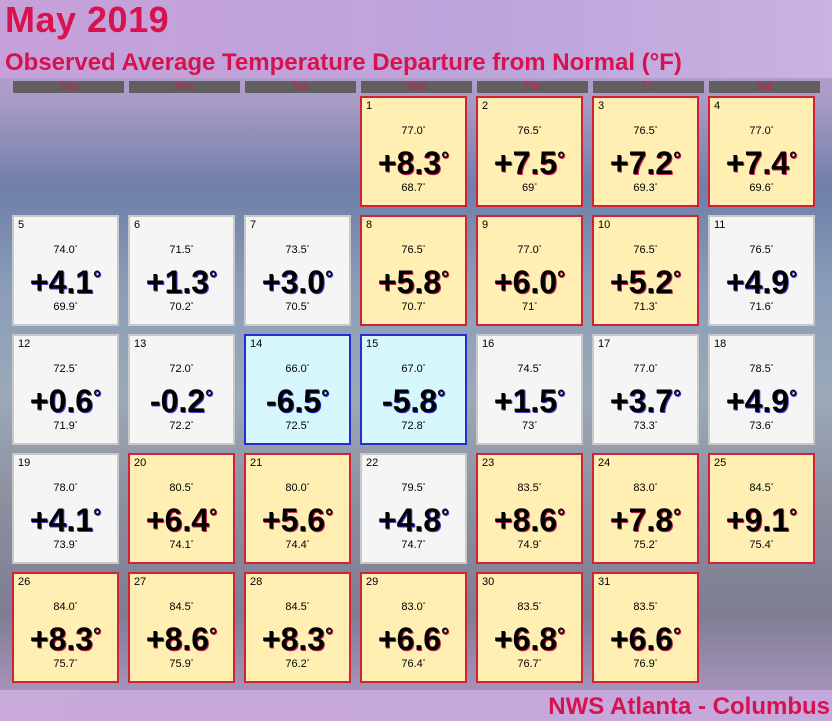 The image size is (832, 721). I want to click on normal-temperature: 74.9°, so click(529, 545).